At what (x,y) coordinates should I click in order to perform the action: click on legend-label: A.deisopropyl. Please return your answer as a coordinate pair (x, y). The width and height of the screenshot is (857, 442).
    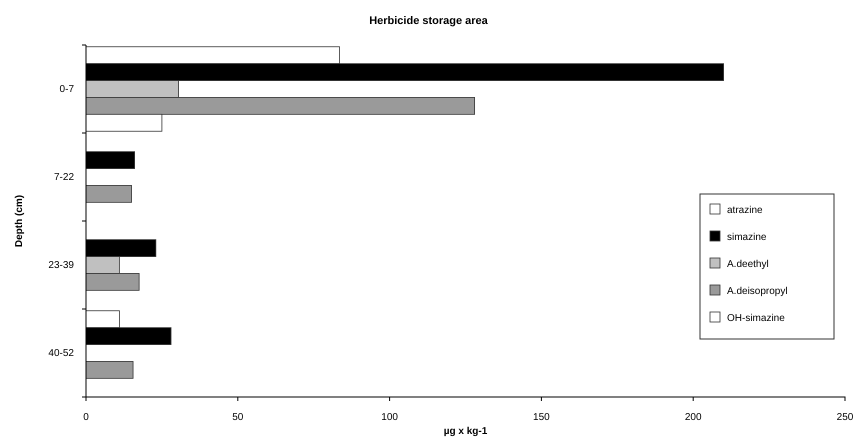
    Looking at the image, I should click on (757, 291).